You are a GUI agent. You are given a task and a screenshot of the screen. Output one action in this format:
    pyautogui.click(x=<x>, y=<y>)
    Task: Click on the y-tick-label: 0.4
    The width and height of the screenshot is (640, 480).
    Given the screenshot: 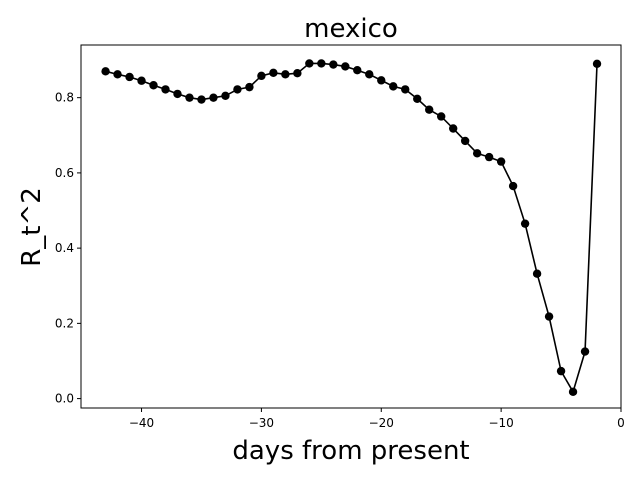 What is the action you would take?
    pyautogui.click(x=64, y=248)
    